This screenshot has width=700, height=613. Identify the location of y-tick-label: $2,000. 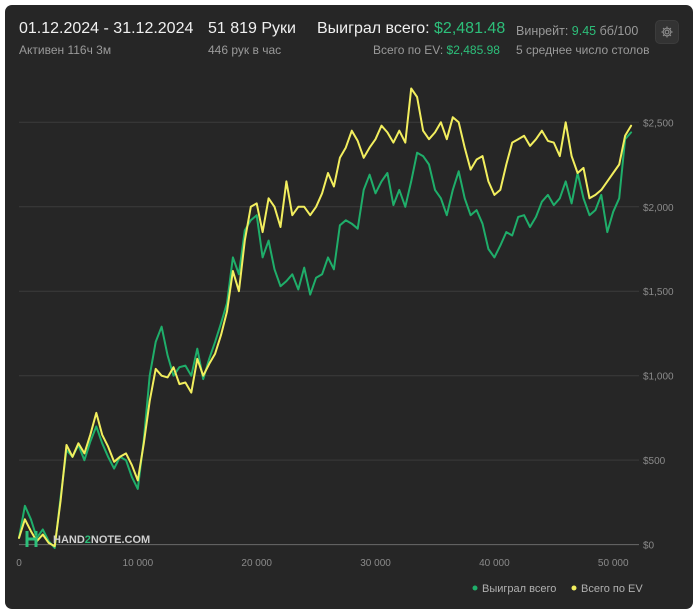
(658, 208).